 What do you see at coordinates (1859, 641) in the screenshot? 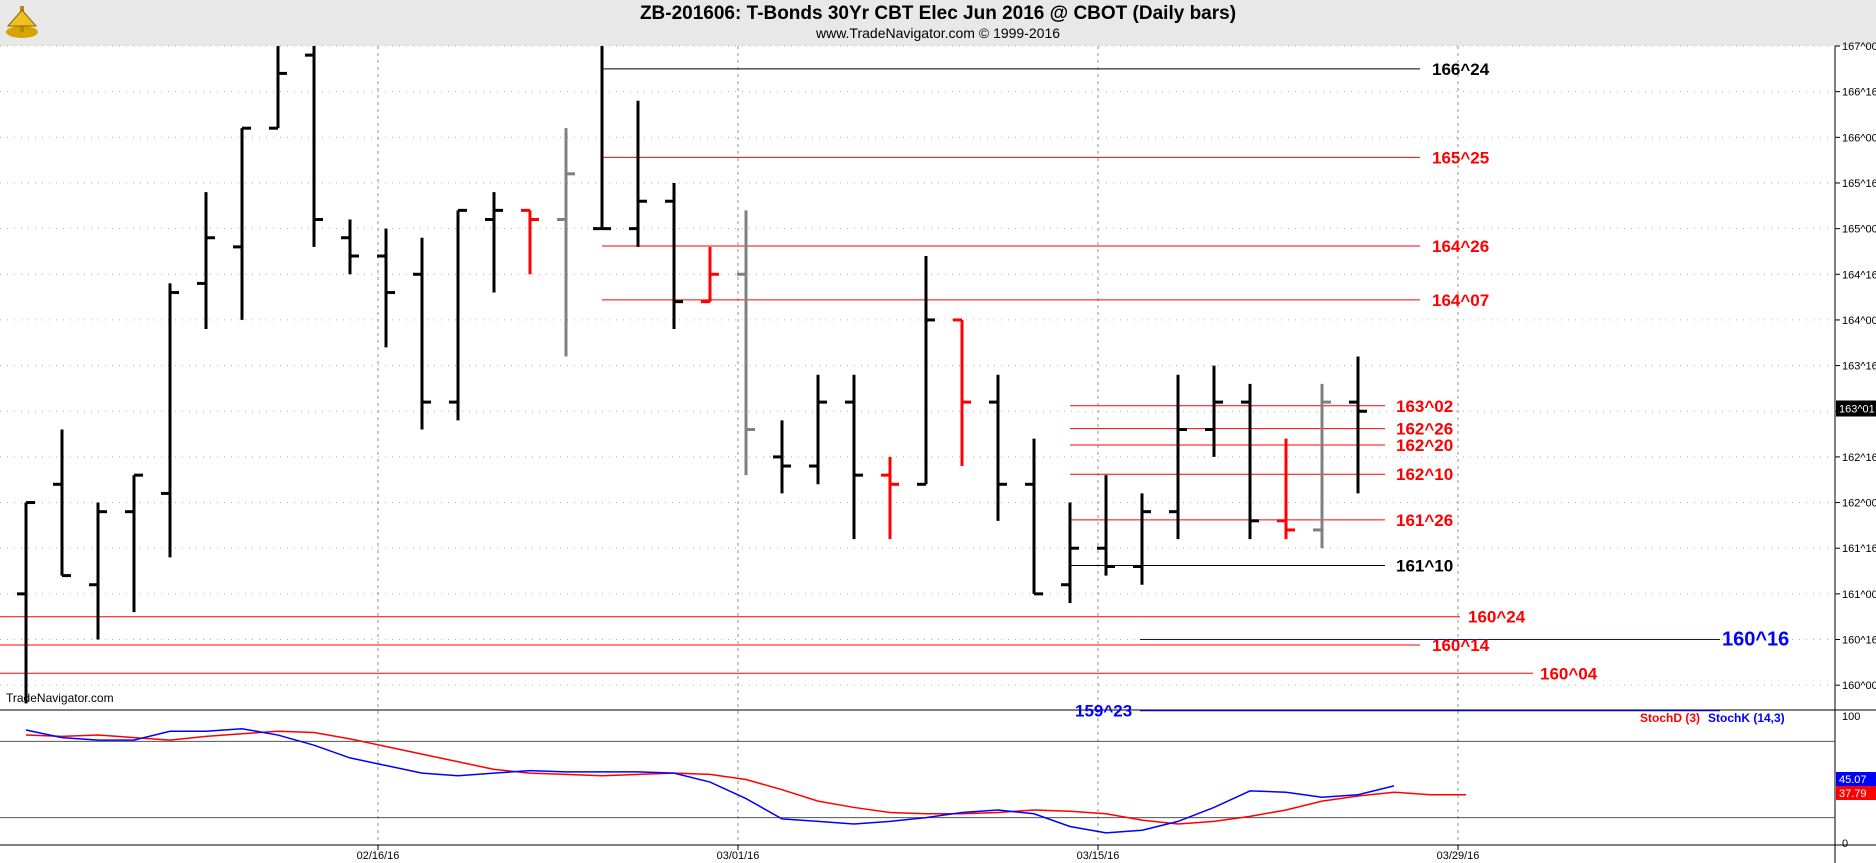
I see `price-tick-label: 160^16` at bounding box center [1859, 641].